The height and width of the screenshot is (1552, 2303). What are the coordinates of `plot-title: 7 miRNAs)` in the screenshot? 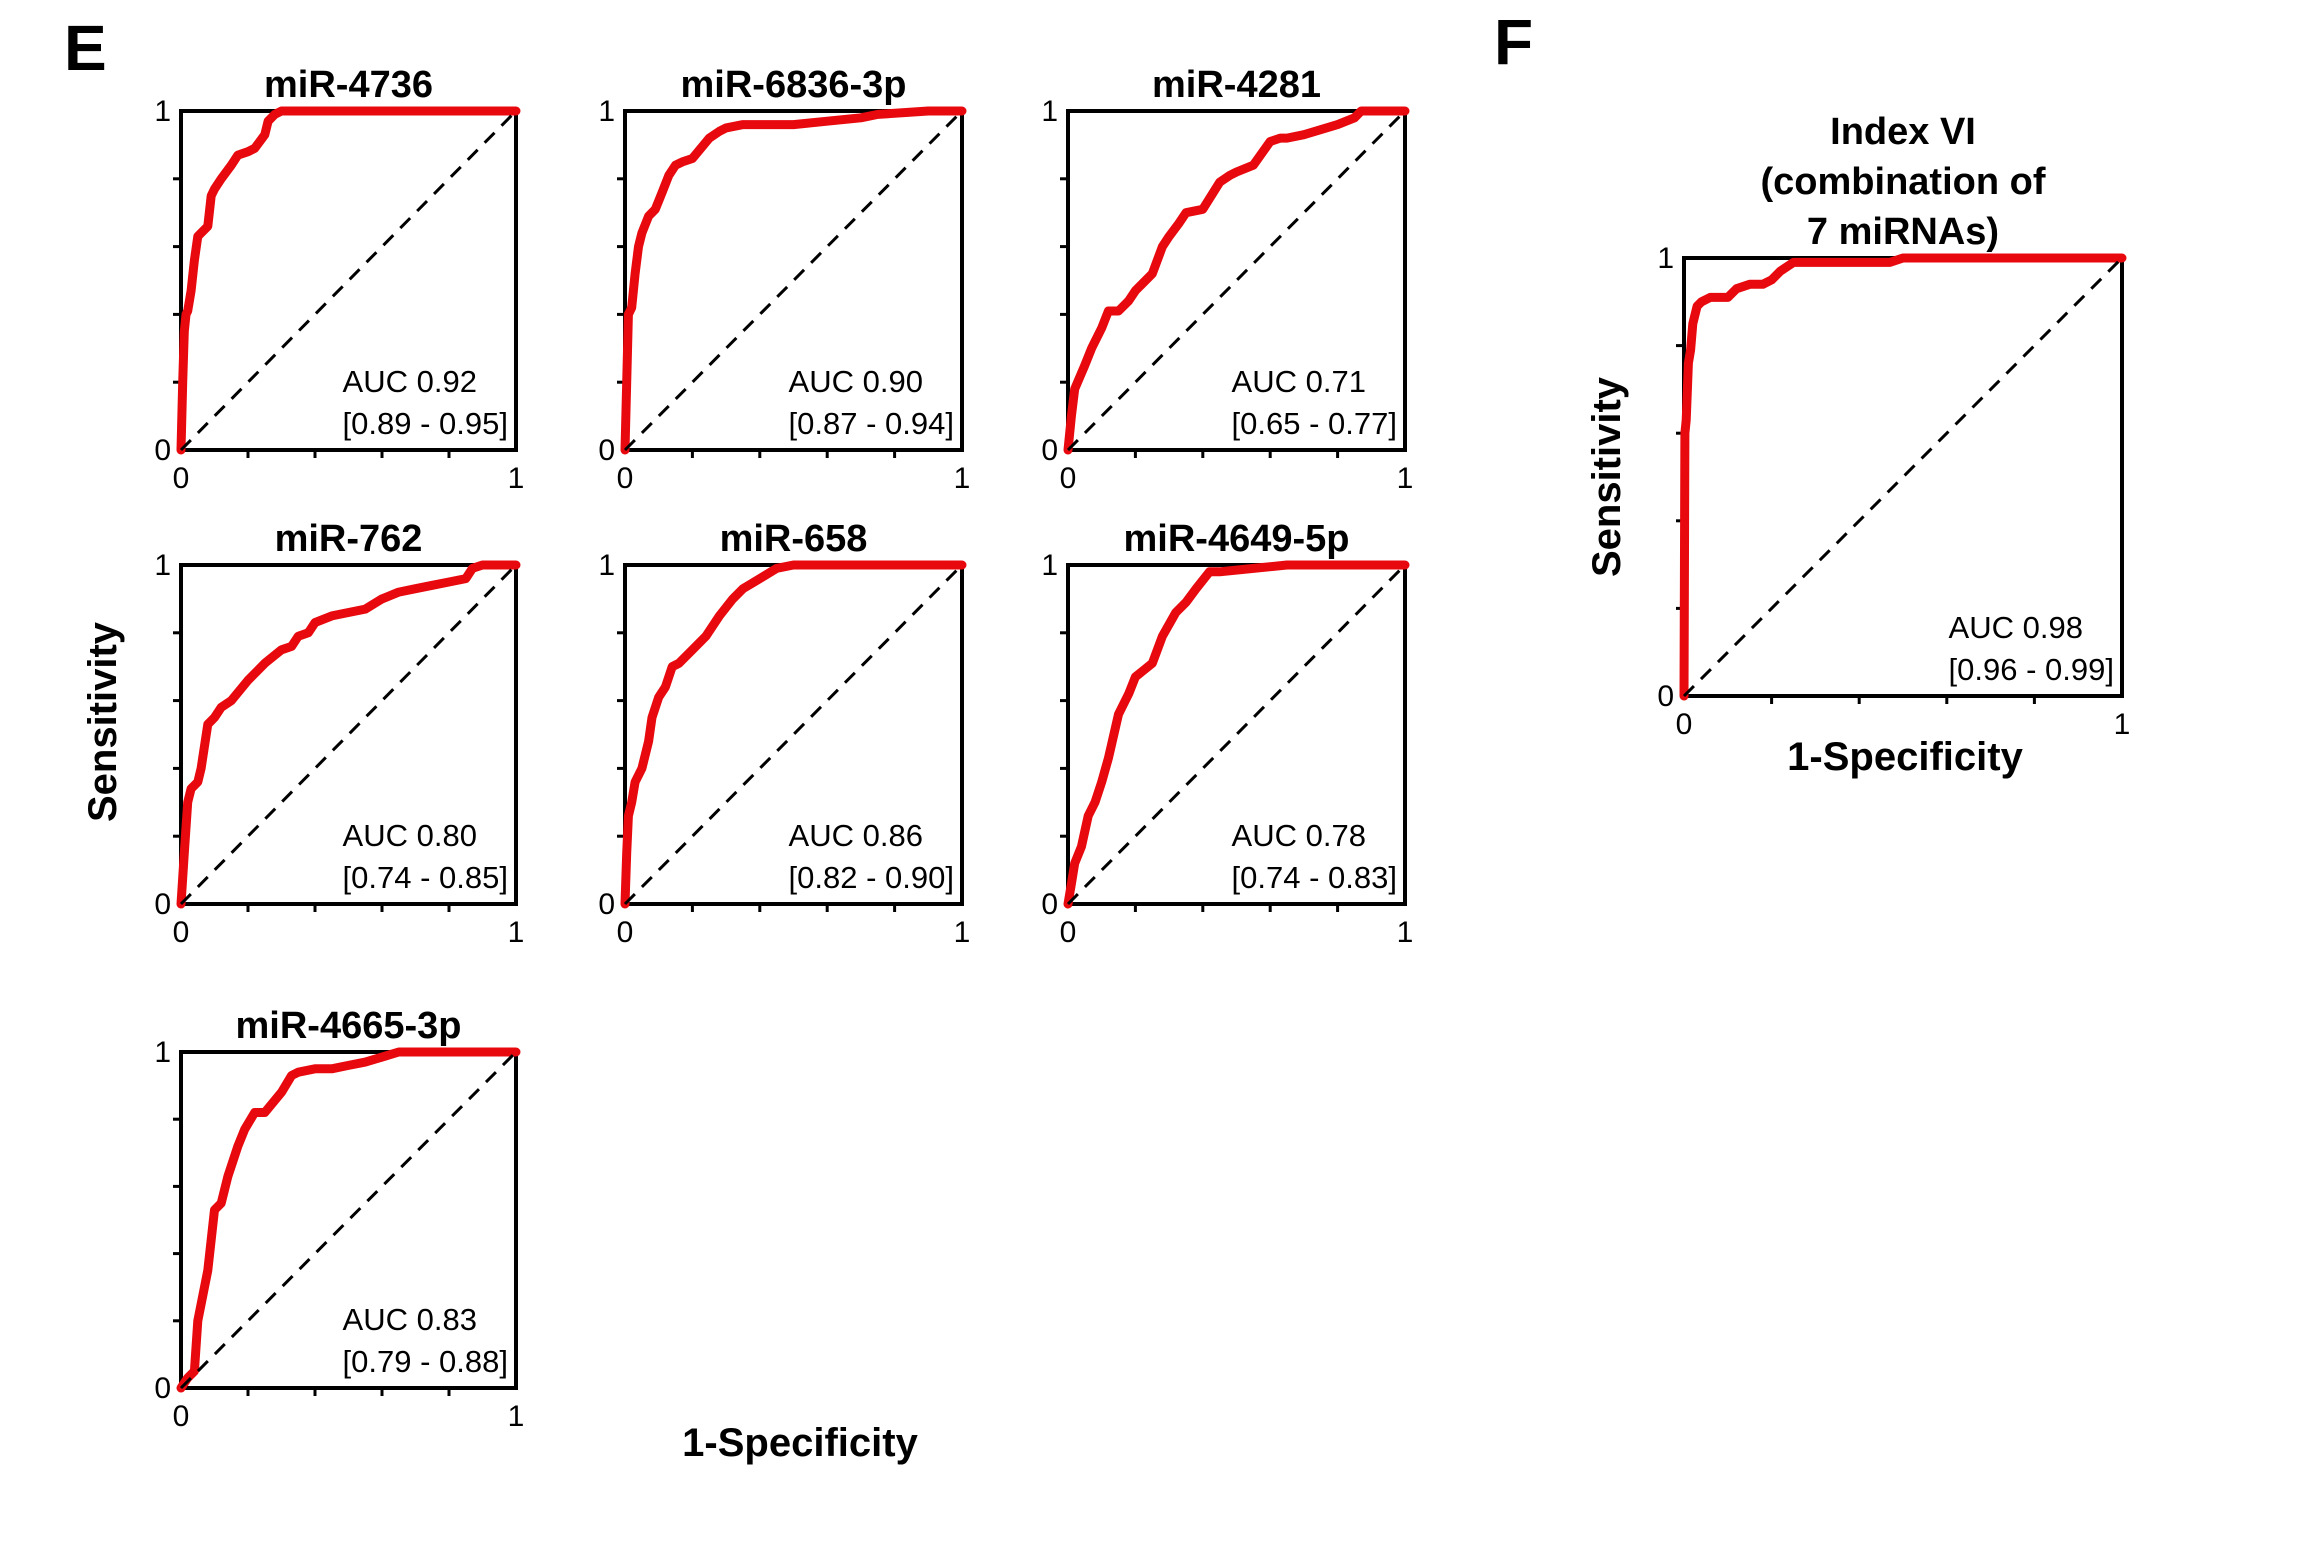 It's located at (1903, 232).